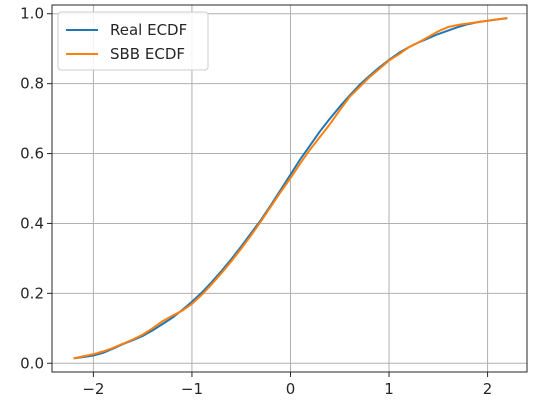 The width and height of the screenshot is (537, 406). What do you see at coordinates (32, 223) in the screenshot?
I see `y-tick-label: 0.4` at bounding box center [32, 223].